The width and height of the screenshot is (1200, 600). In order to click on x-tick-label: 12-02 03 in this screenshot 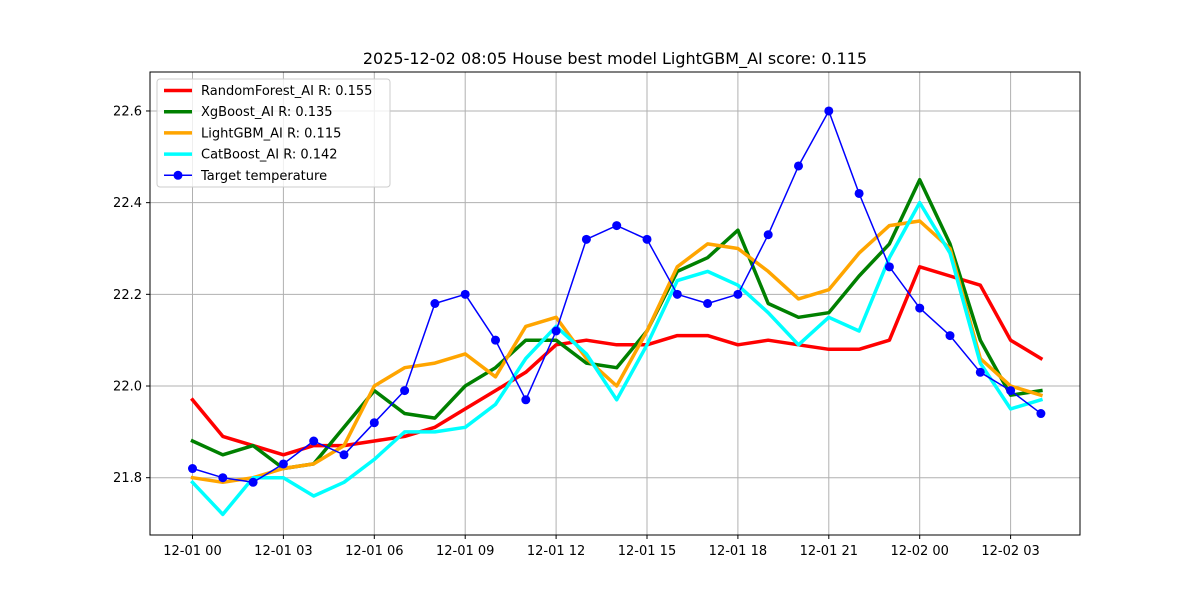, I will do `click(1010, 551)`.